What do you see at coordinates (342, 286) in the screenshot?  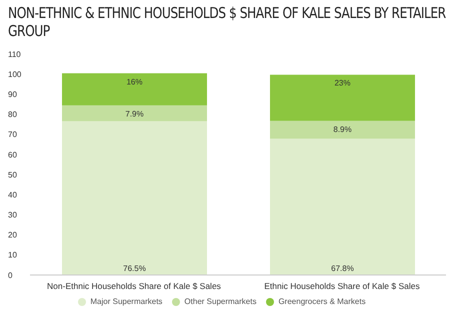 I see `x-tick-label: Ethnic Households Share of Kale $ Sales` at bounding box center [342, 286].